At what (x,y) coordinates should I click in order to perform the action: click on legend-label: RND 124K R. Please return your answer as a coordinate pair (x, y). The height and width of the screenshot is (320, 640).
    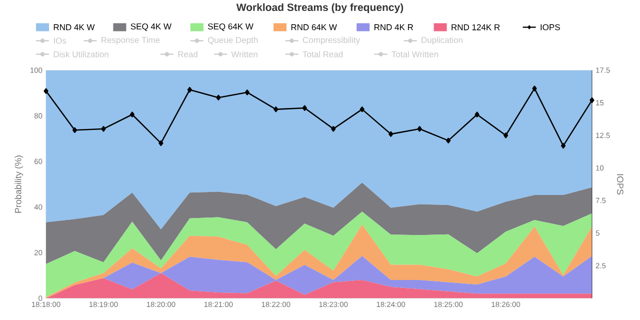
    Looking at the image, I should click on (476, 27).